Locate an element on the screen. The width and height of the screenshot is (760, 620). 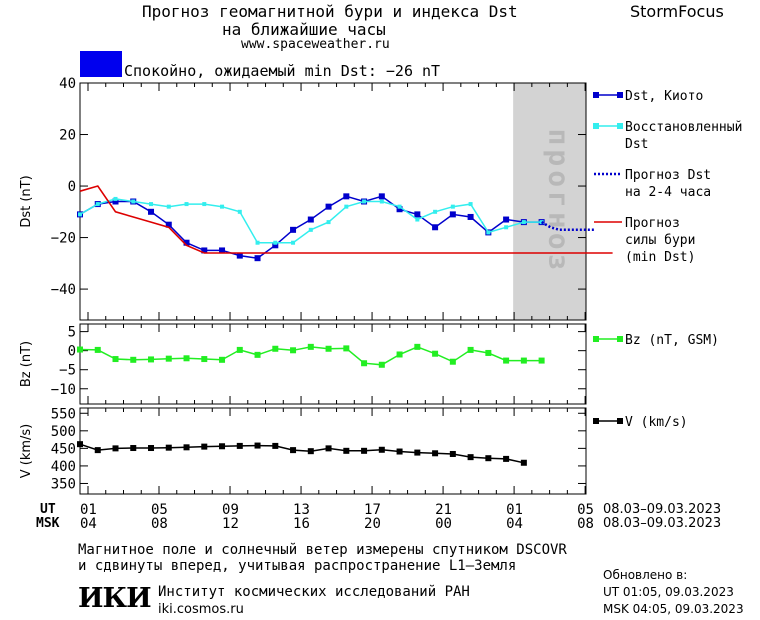
legend-label-bz: Bz (nT, GSM) is located at coordinates (672, 340).